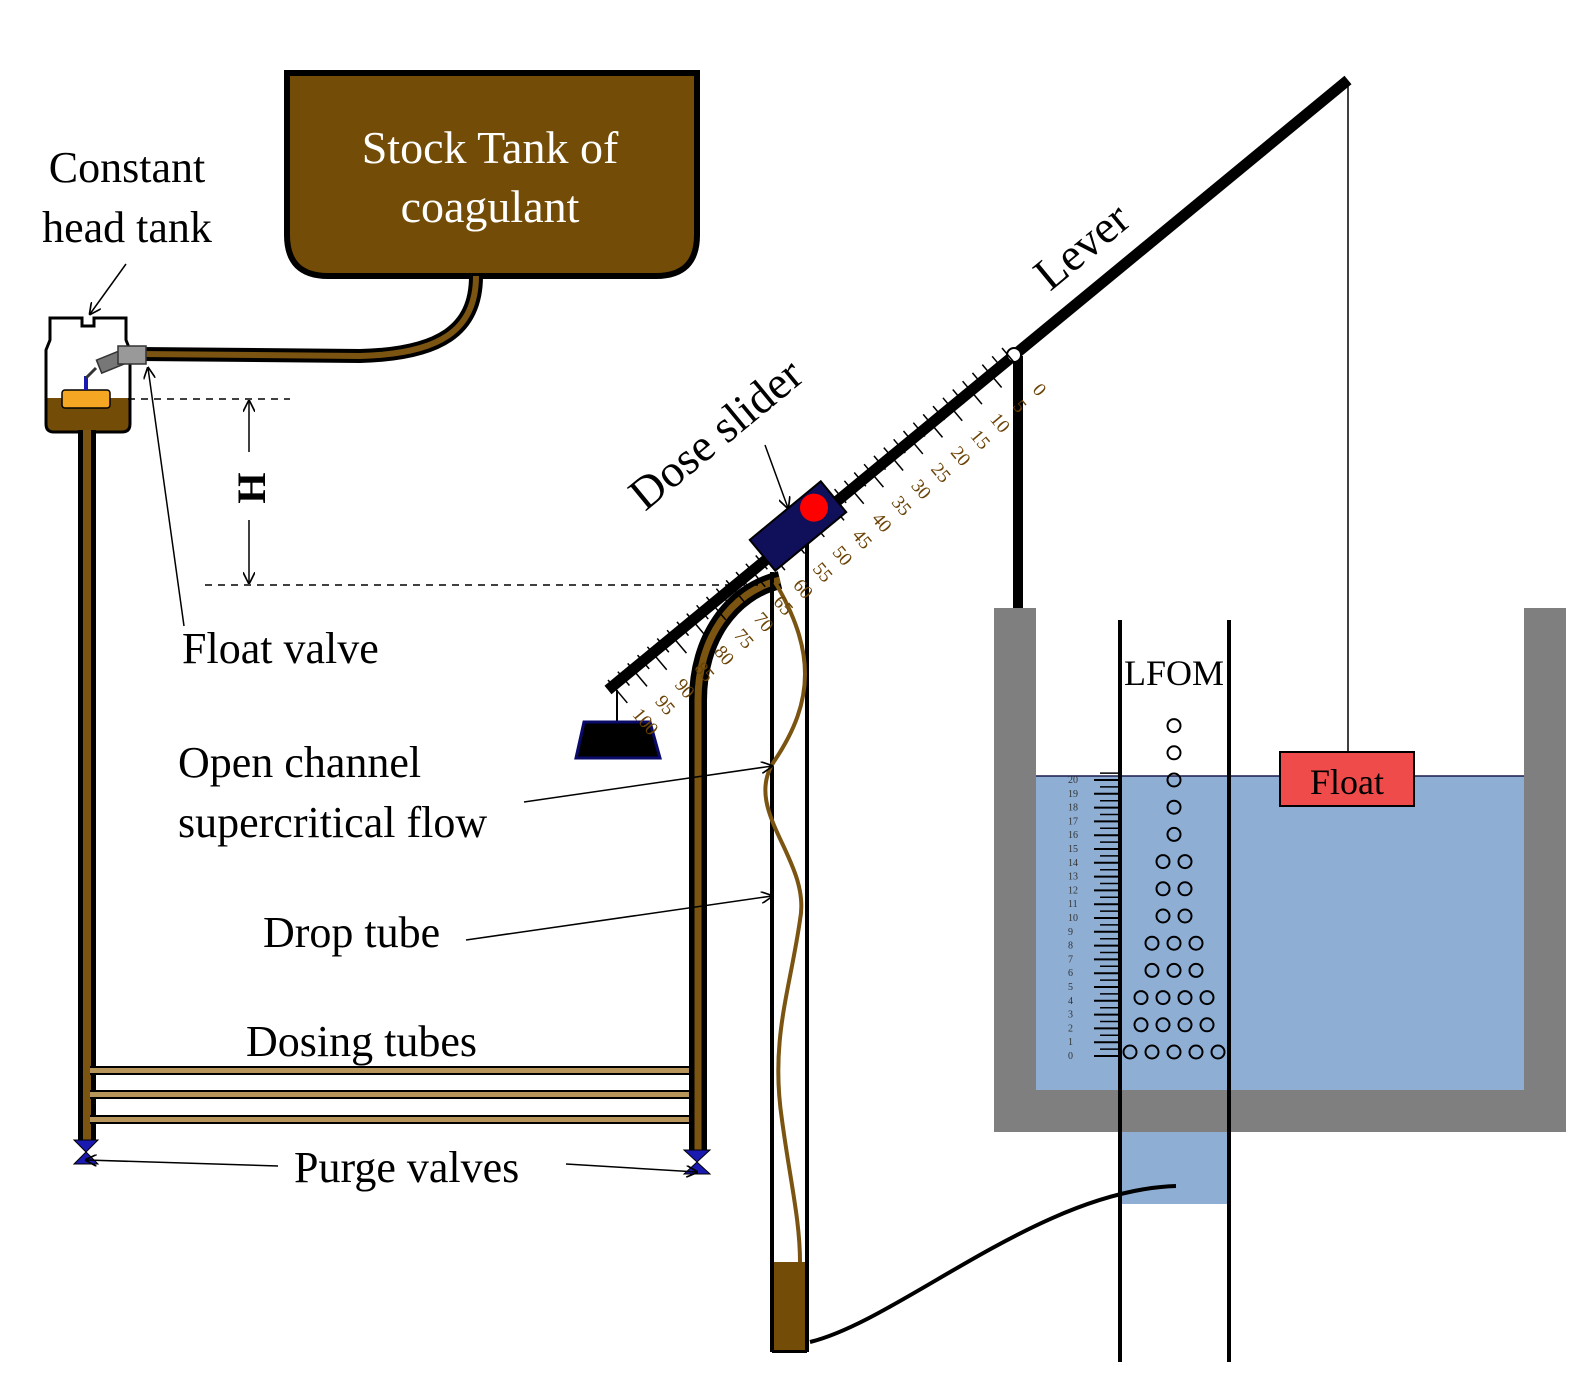 Image resolution: width=1571 pixels, height=1376 pixels. I want to click on lfom-scale-label: 13, so click(1073, 877).